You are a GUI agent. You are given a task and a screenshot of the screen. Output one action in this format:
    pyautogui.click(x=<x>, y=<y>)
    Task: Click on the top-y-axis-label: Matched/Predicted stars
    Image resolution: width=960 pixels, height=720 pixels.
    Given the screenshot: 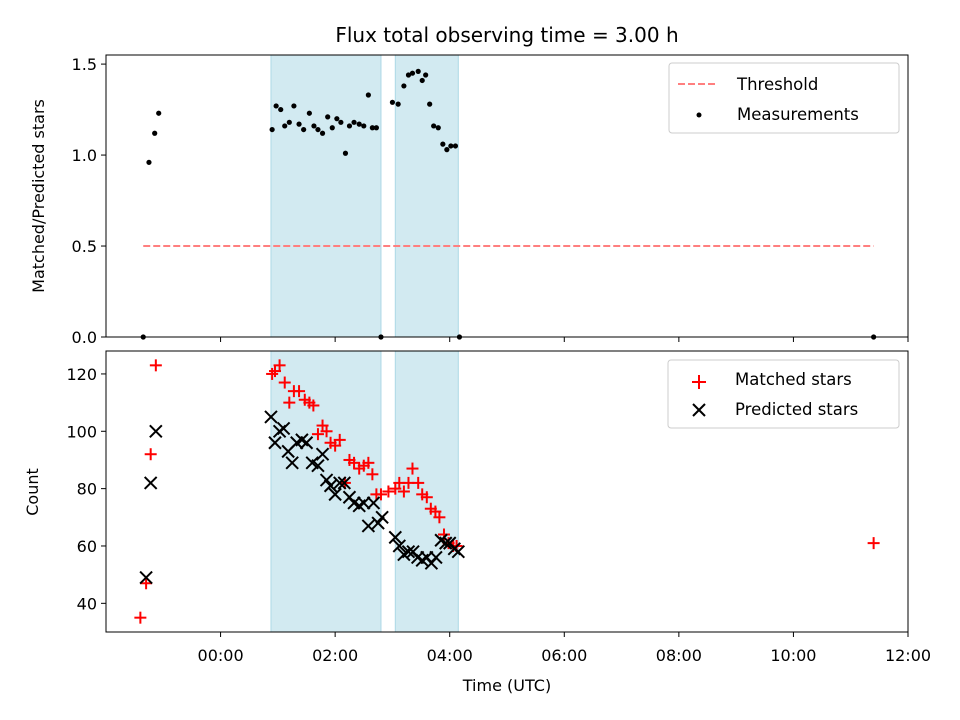 What is the action you would take?
    pyautogui.click(x=38, y=196)
    